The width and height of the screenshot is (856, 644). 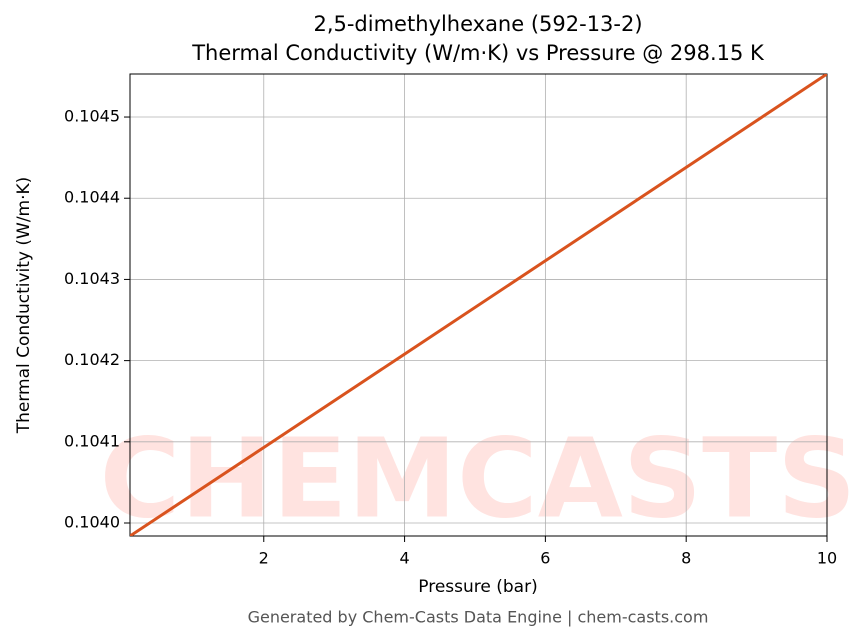 I want to click on x-tick-label: 10, so click(x=827, y=558).